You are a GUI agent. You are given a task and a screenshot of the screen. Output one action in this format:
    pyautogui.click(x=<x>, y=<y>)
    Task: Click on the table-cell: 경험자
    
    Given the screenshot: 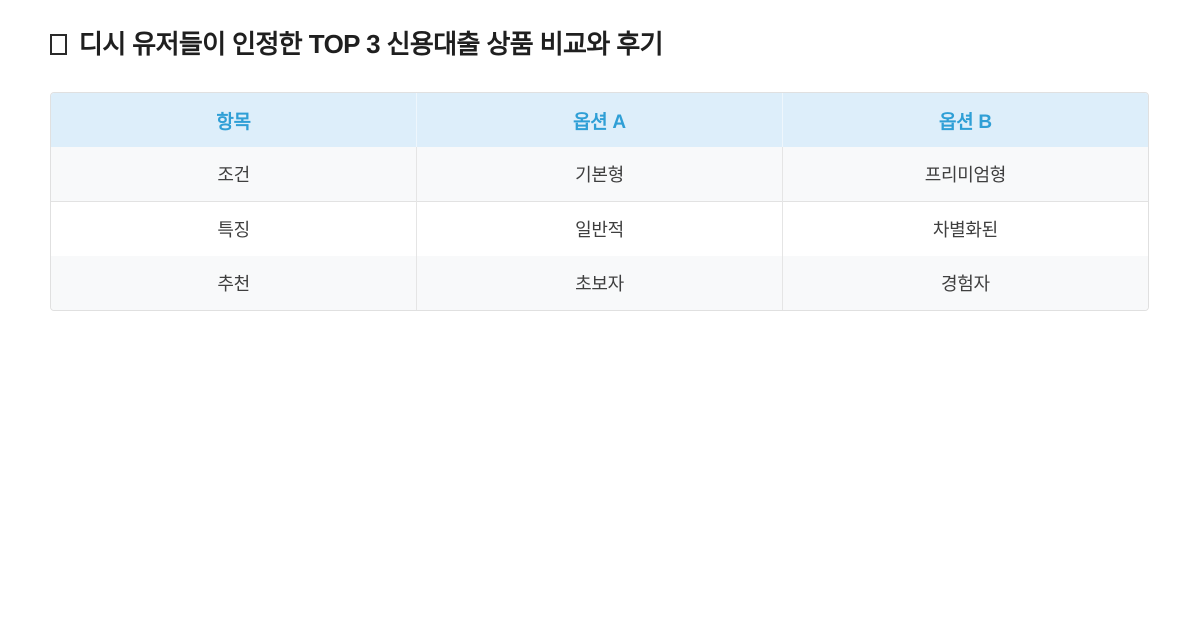 What is the action you would take?
    pyautogui.click(x=964, y=283)
    